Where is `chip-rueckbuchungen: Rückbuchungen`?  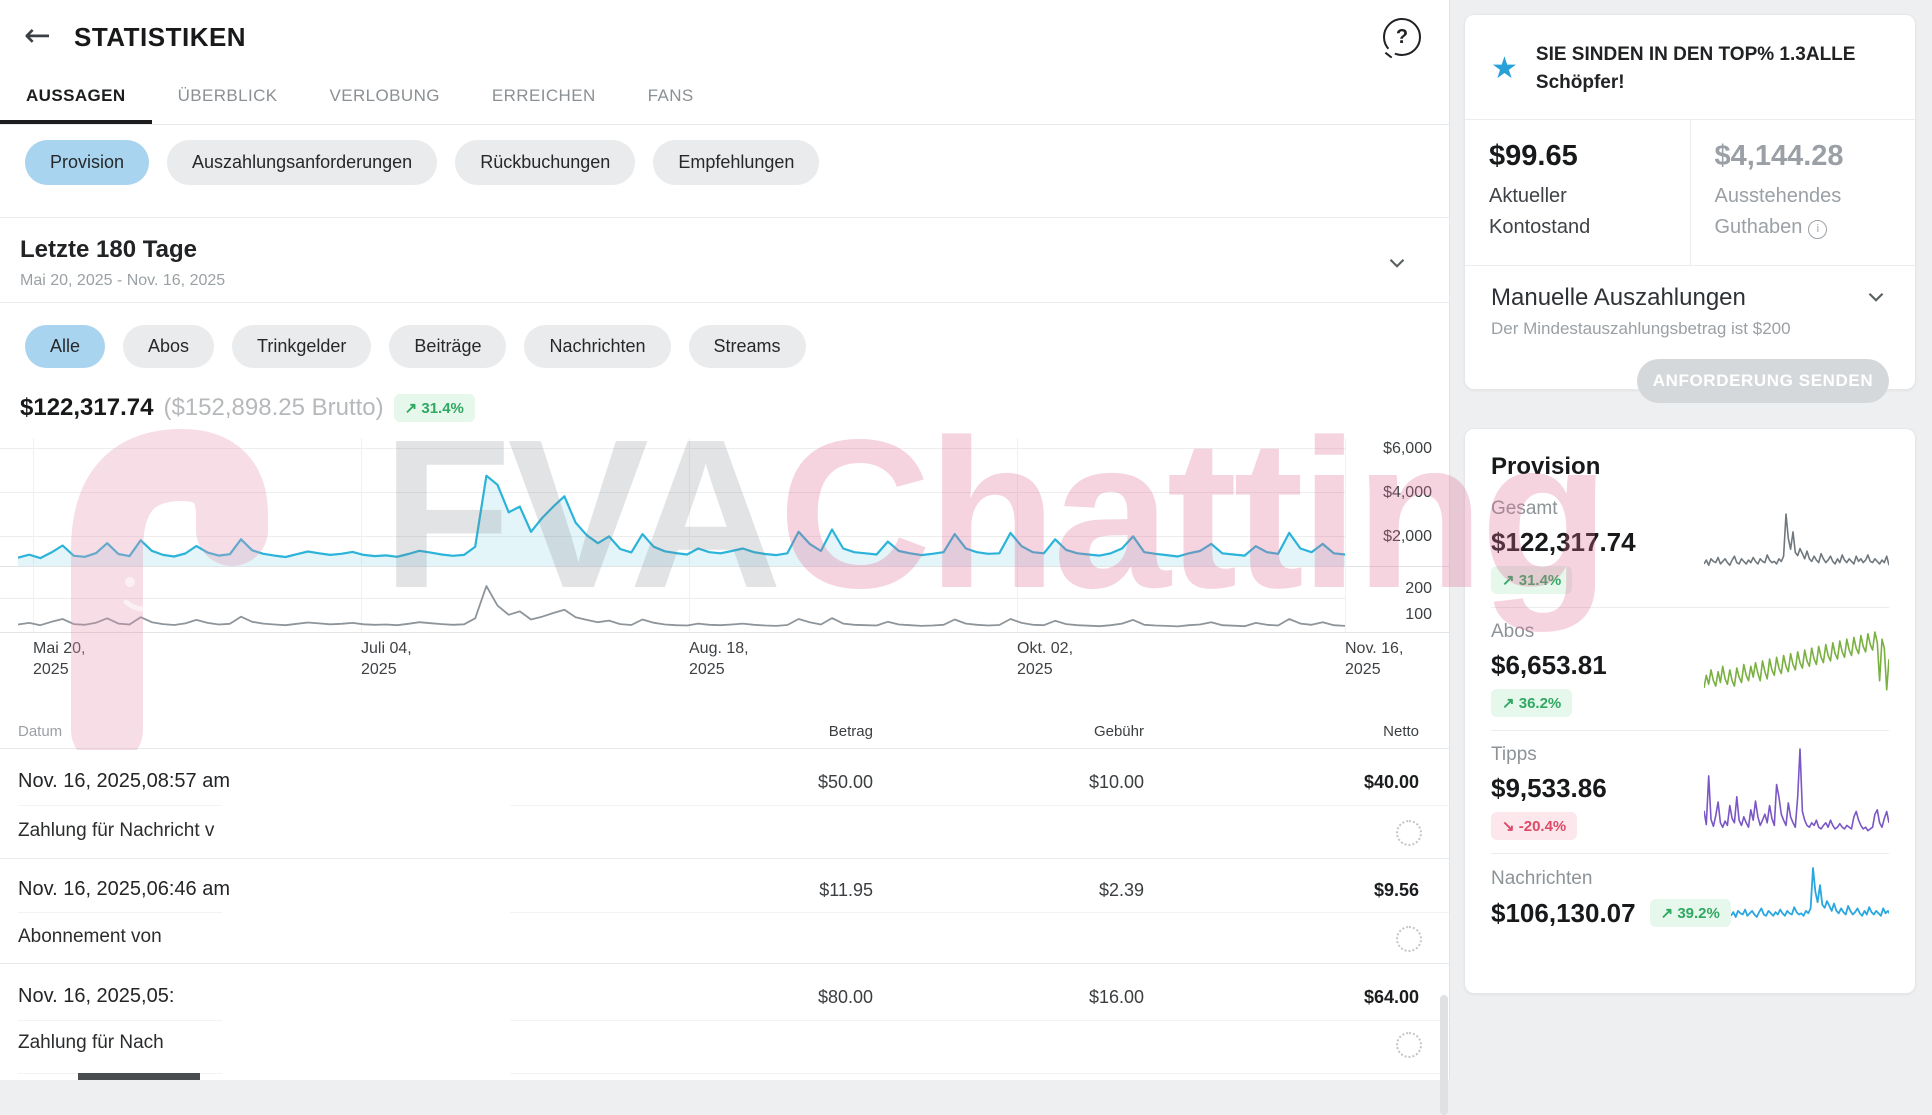 chip-rueckbuchungen: Rückbuchungen is located at coordinates (545, 162).